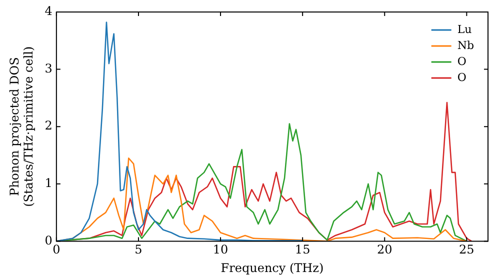  Describe the element at coordinates (466, 249) in the screenshot. I see `x-tick-label: 25` at that location.